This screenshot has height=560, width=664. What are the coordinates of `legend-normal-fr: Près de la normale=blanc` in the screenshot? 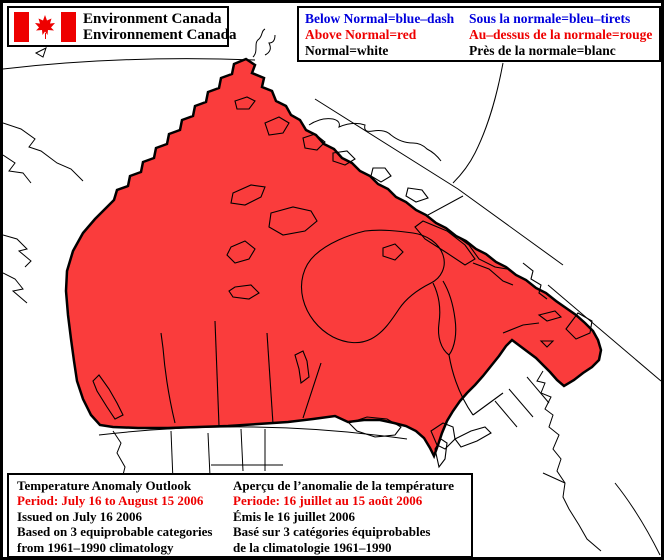 It's located at (542, 50).